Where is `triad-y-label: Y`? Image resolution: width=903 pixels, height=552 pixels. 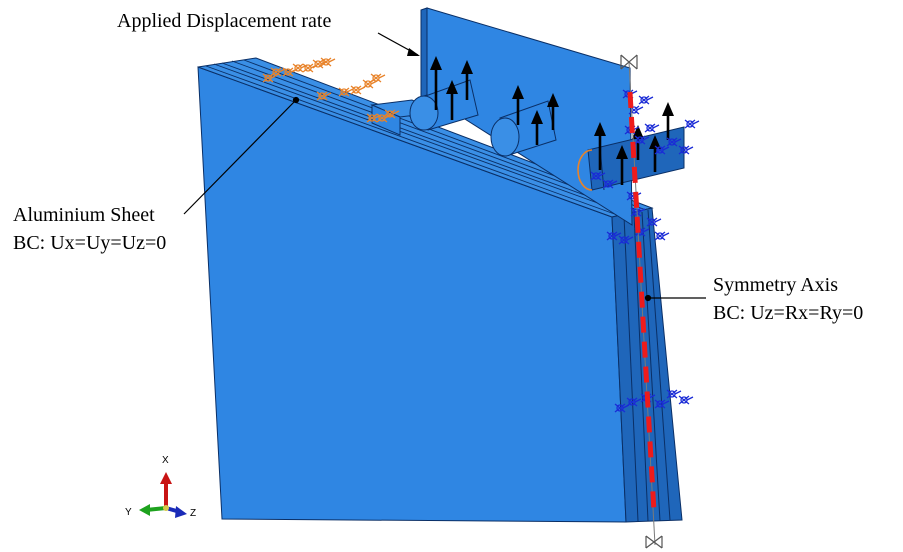 triad-y-label: Y is located at coordinates (128, 512).